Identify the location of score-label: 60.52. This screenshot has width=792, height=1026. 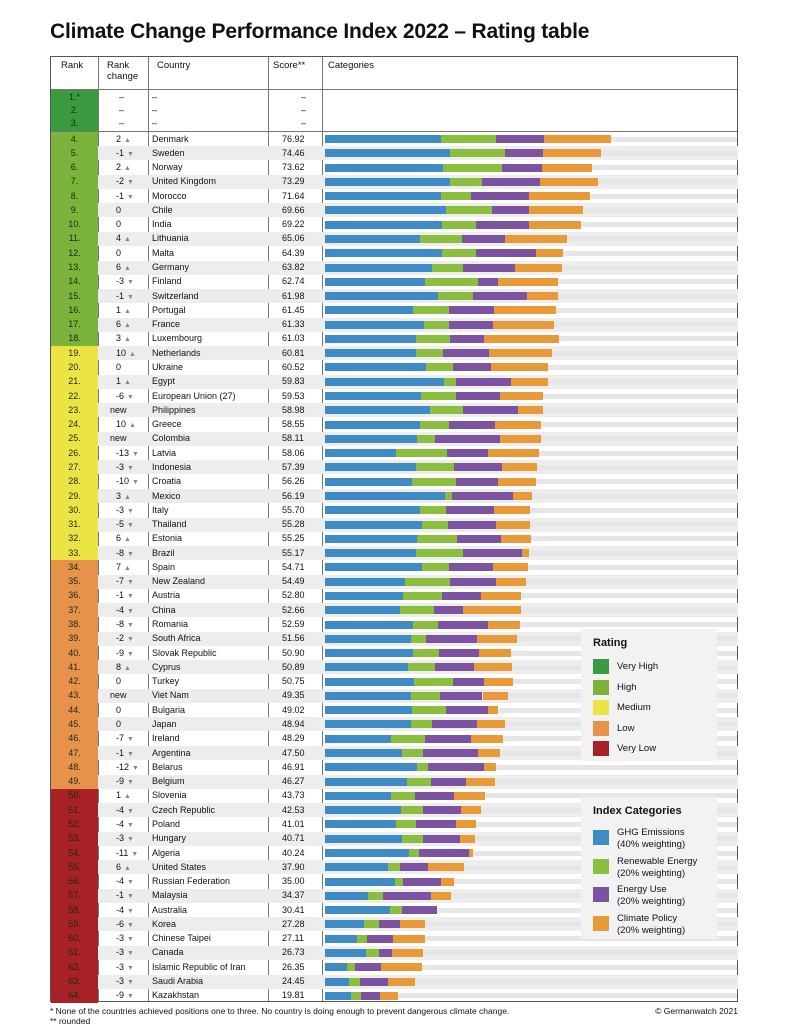
(293, 366).